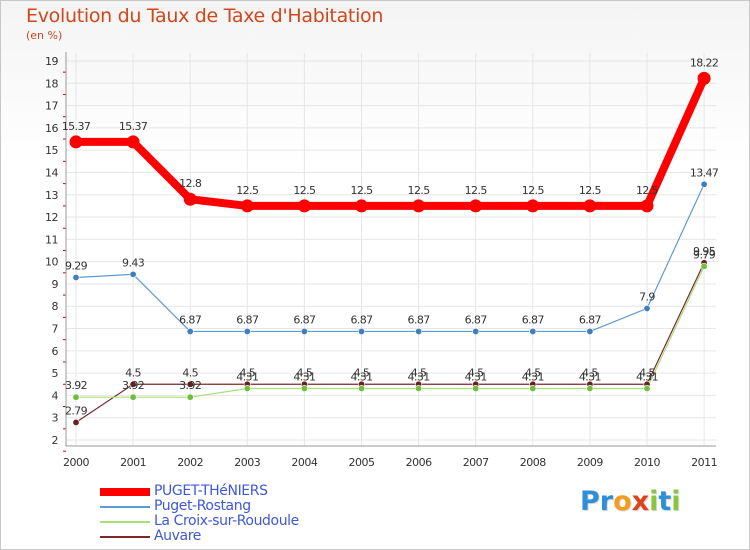 The width and height of the screenshot is (750, 550). What do you see at coordinates (190, 183) in the screenshot?
I see `data-label: 12.8` at bounding box center [190, 183].